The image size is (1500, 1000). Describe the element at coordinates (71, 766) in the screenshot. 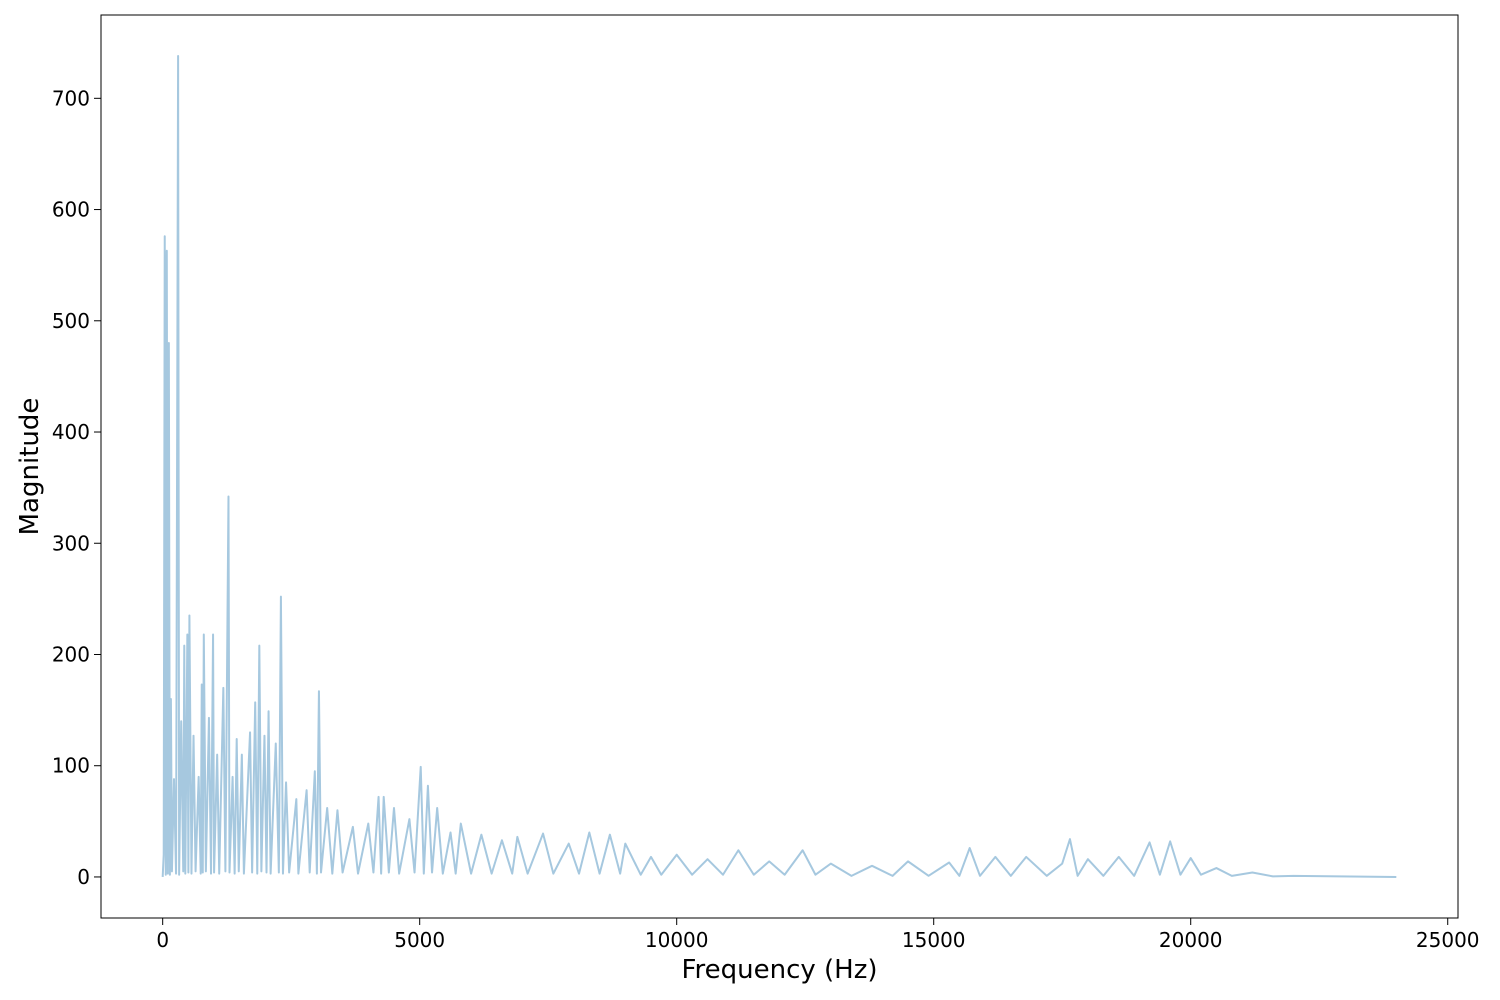

I see `y-tick-label: 100` at that location.